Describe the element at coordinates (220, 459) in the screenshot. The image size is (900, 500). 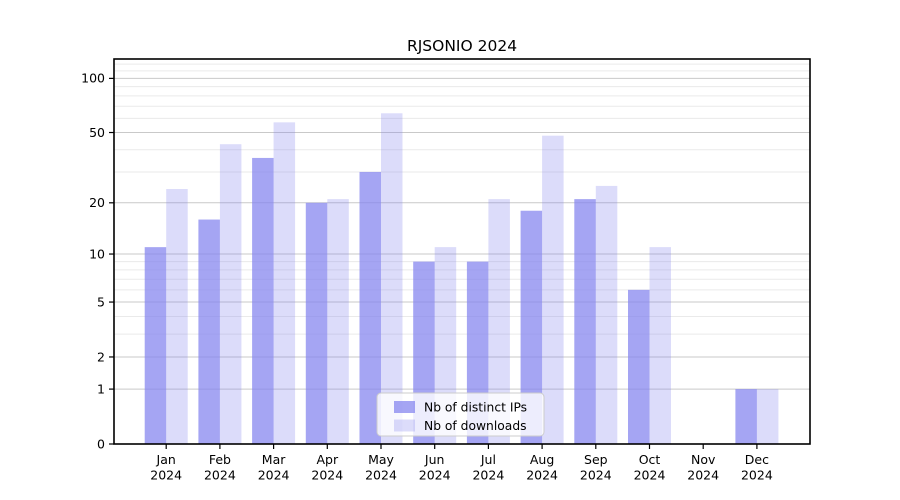
I see `x-tick-label-feb: Feb` at that location.